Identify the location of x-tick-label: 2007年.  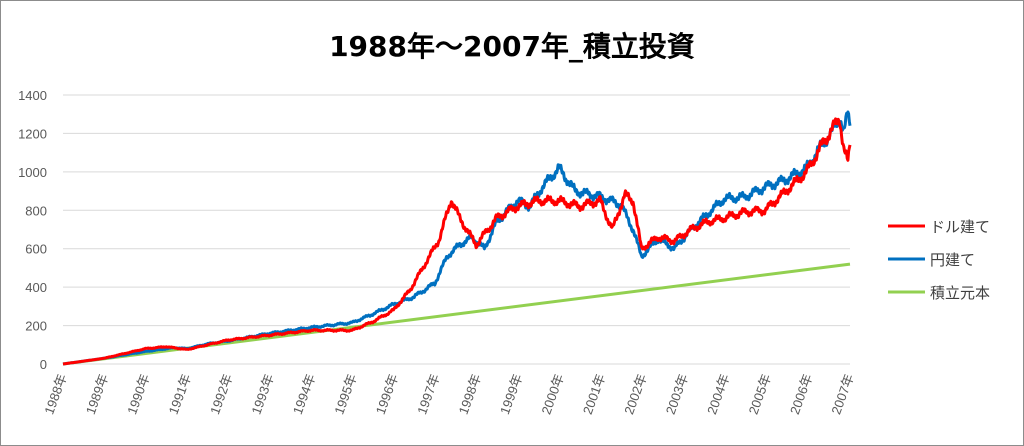
(842, 394).